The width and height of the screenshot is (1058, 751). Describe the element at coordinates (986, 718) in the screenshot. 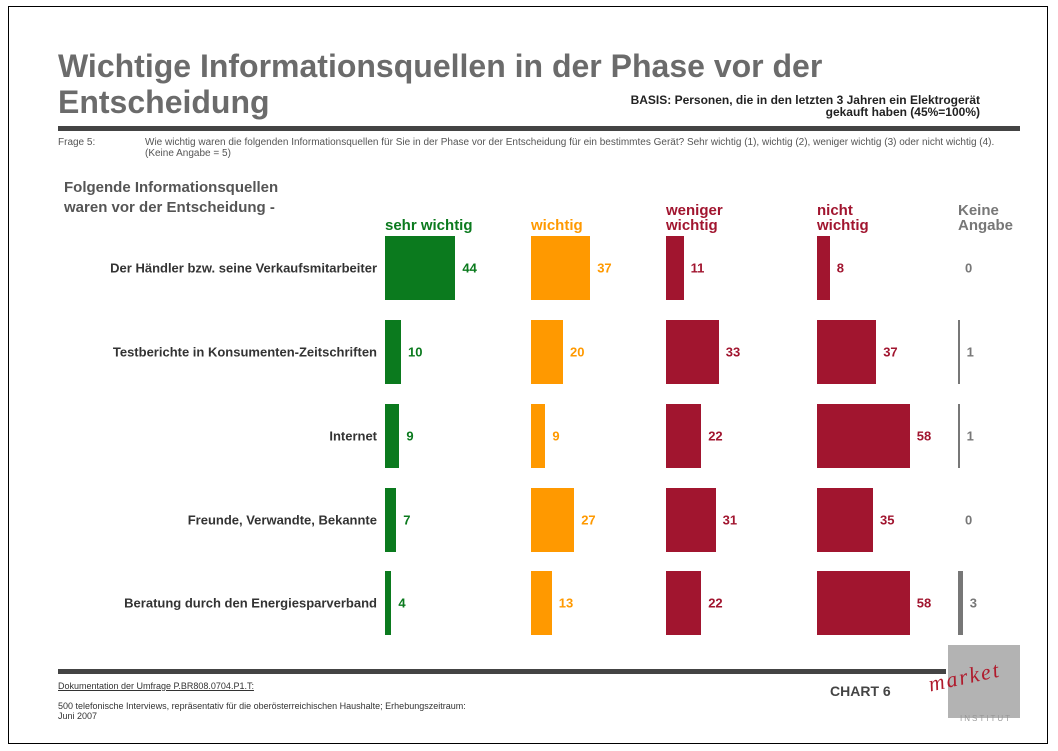

I see `logo-subtext: INSTITUT` at that location.